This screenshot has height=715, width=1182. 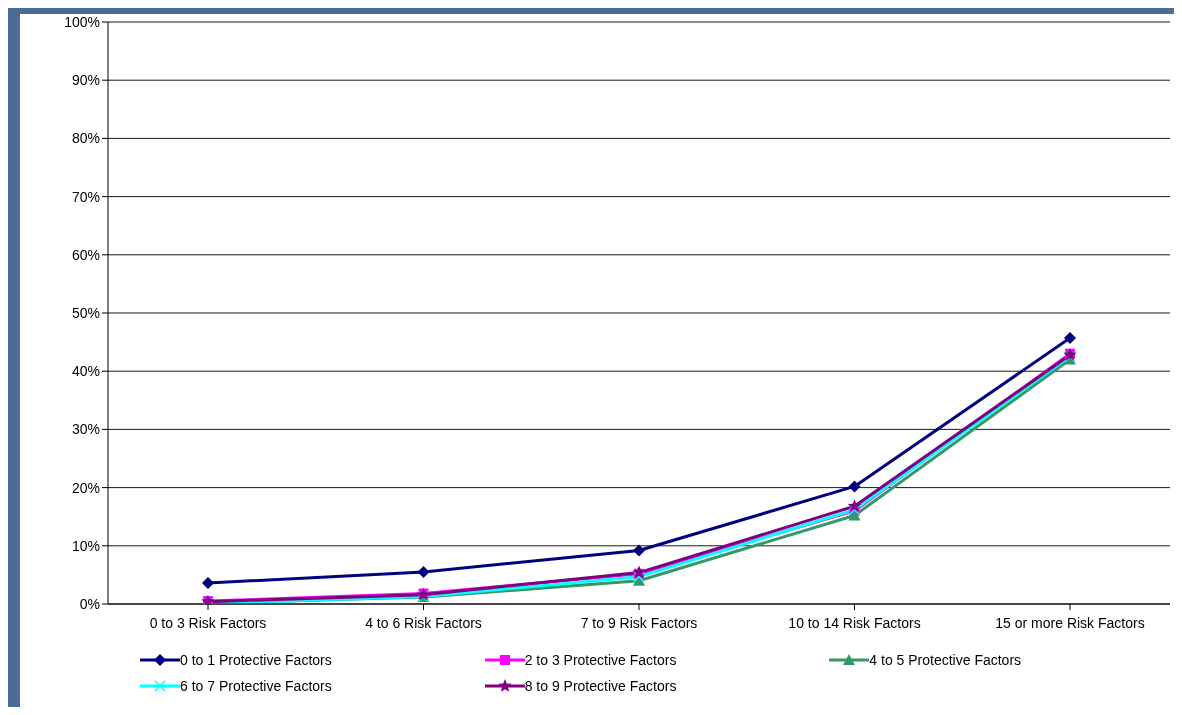 I want to click on legend-label: 2 to 3 Protective Factors, so click(x=600, y=660).